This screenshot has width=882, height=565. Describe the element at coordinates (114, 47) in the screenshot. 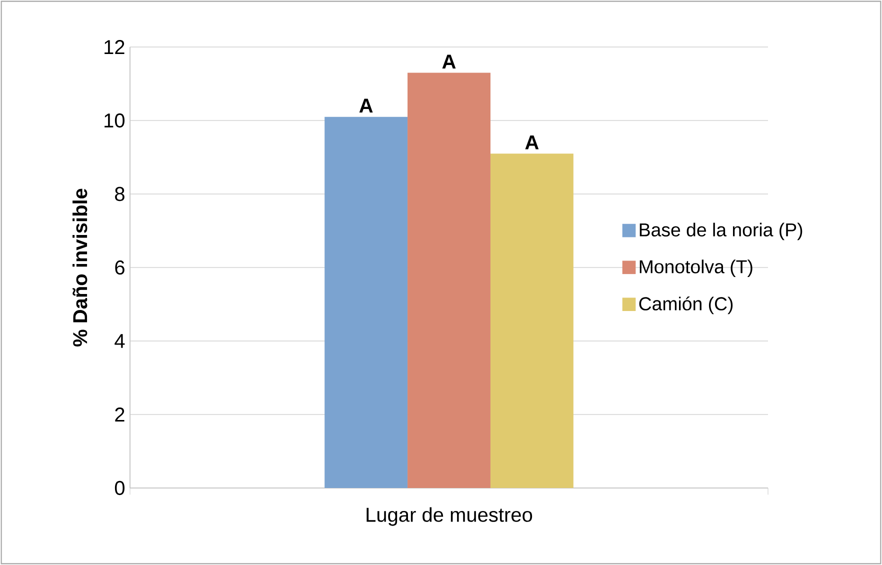

I see `y-tick-label: 12` at that location.